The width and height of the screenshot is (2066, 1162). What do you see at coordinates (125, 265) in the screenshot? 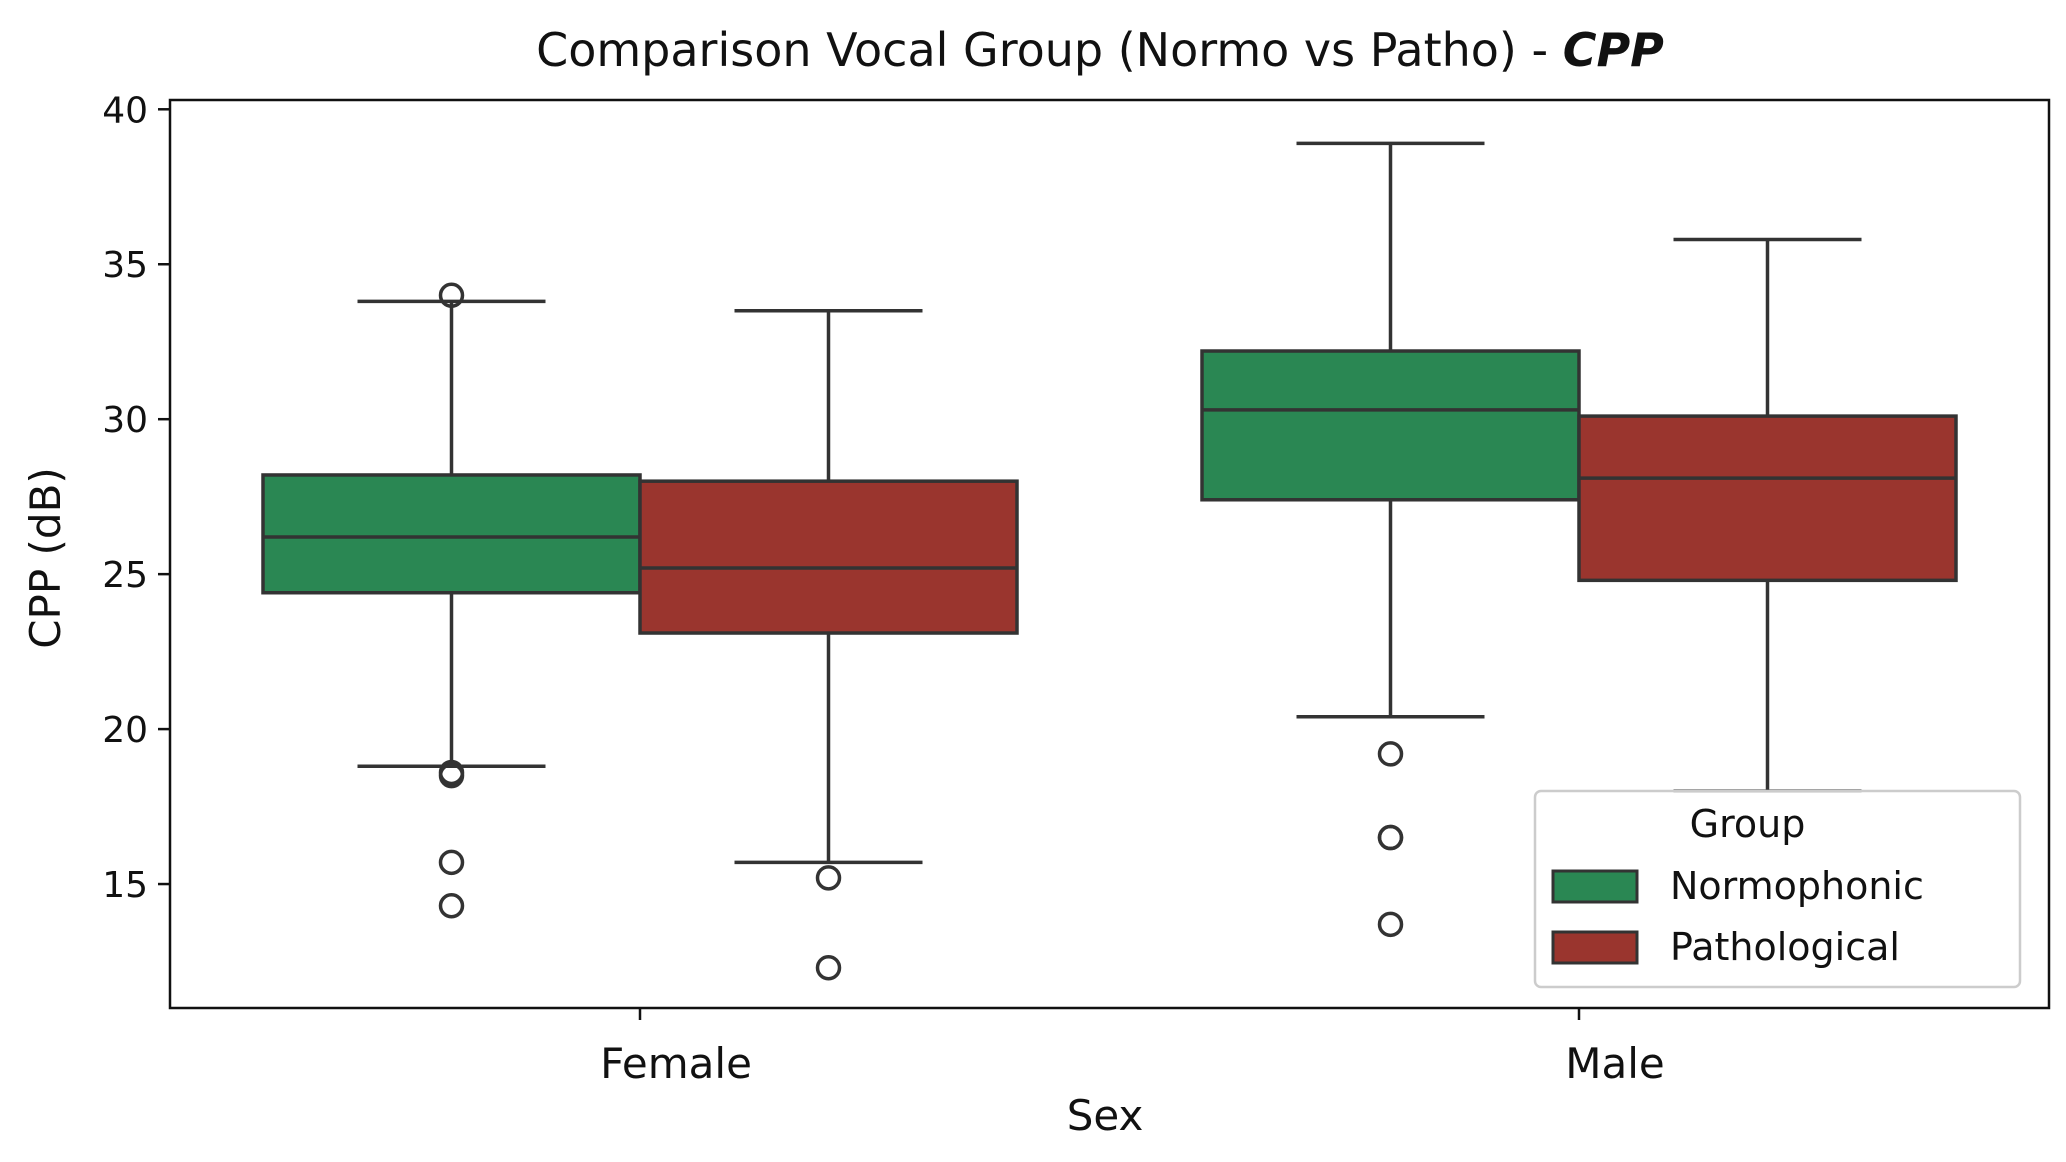
I see `y-tick-label-35: 35` at bounding box center [125, 265].